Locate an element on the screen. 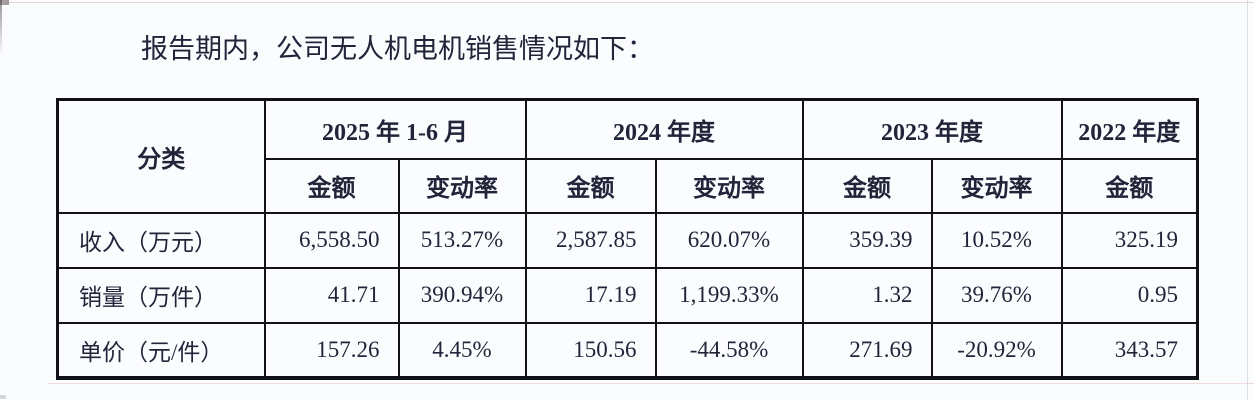  revenue-2023-change: 10.52% is located at coordinates (996, 240).